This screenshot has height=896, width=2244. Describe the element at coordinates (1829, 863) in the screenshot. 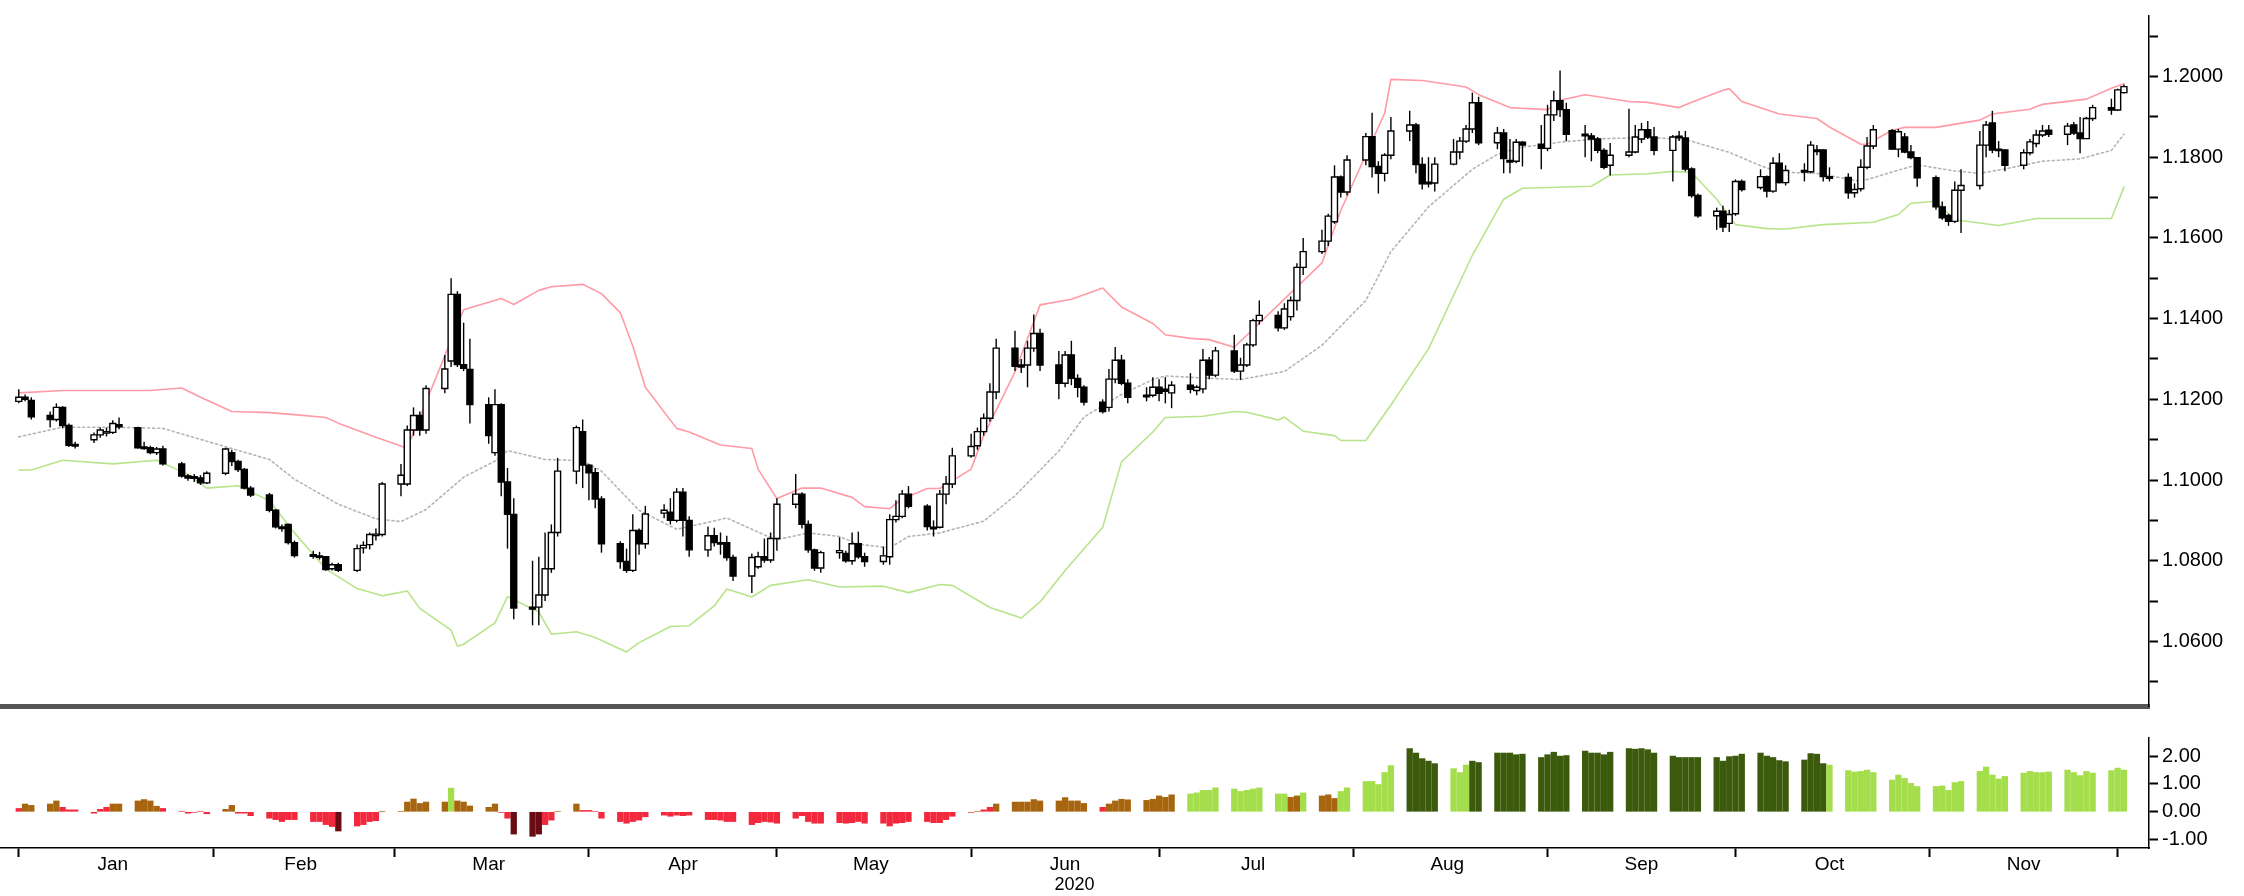

I see `x-tick-label: Oct` at that location.